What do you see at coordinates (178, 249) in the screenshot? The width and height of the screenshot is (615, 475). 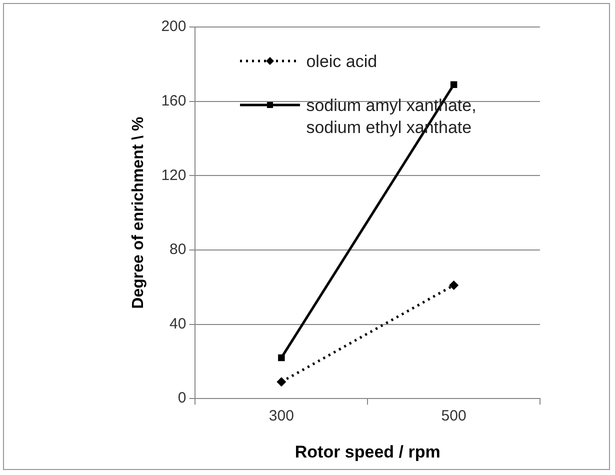 I see `y-tick-label: 80` at bounding box center [178, 249].